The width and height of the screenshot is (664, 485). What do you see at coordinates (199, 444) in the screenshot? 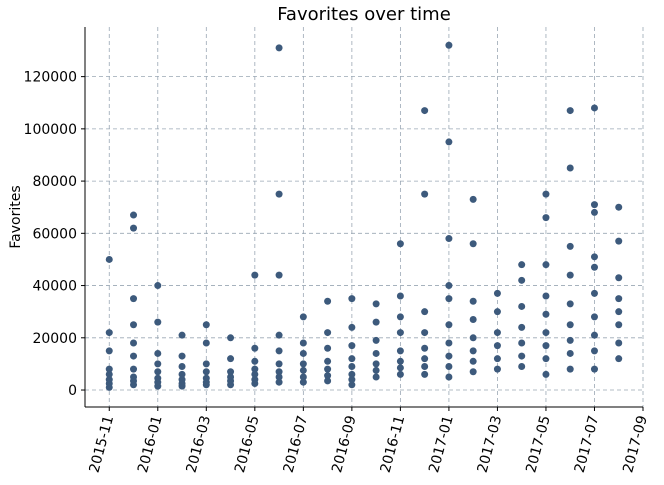
I see `x-tick-label: 2016-03` at bounding box center [199, 444].